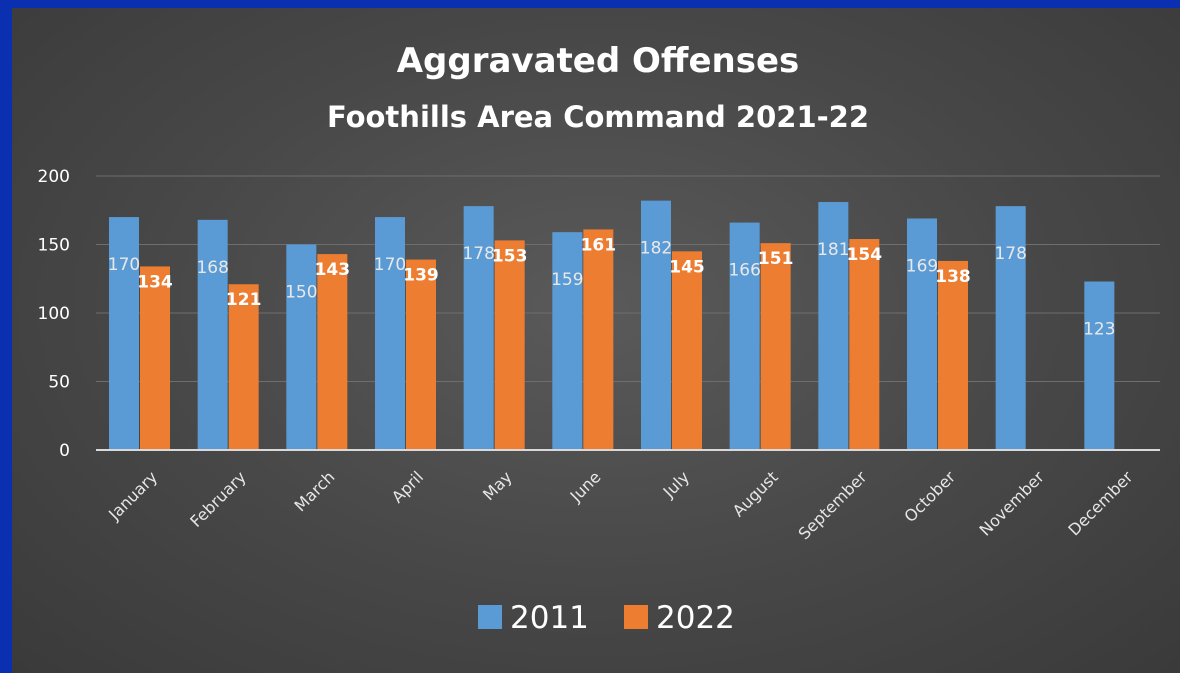 This screenshot has width=1180, height=673. Describe the element at coordinates (549, 618) in the screenshot. I see `legend-label: 2011` at that location.